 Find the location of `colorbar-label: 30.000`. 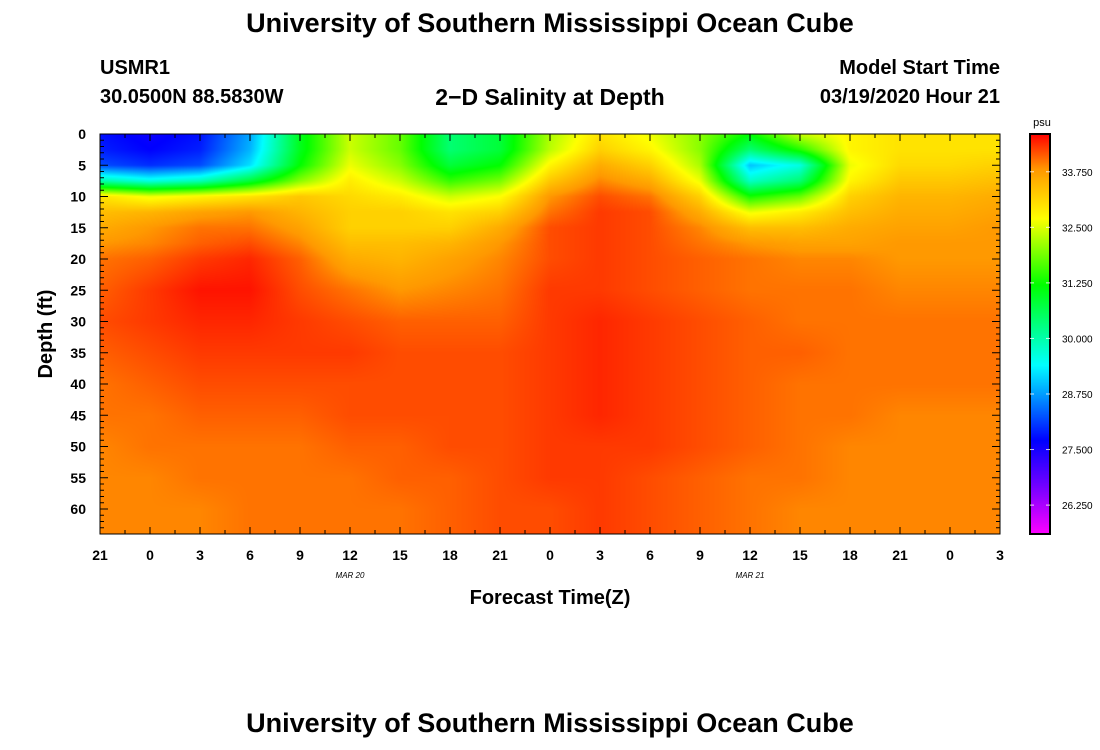

colorbar-label: 30.000 is located at coordinates (1077, 339).